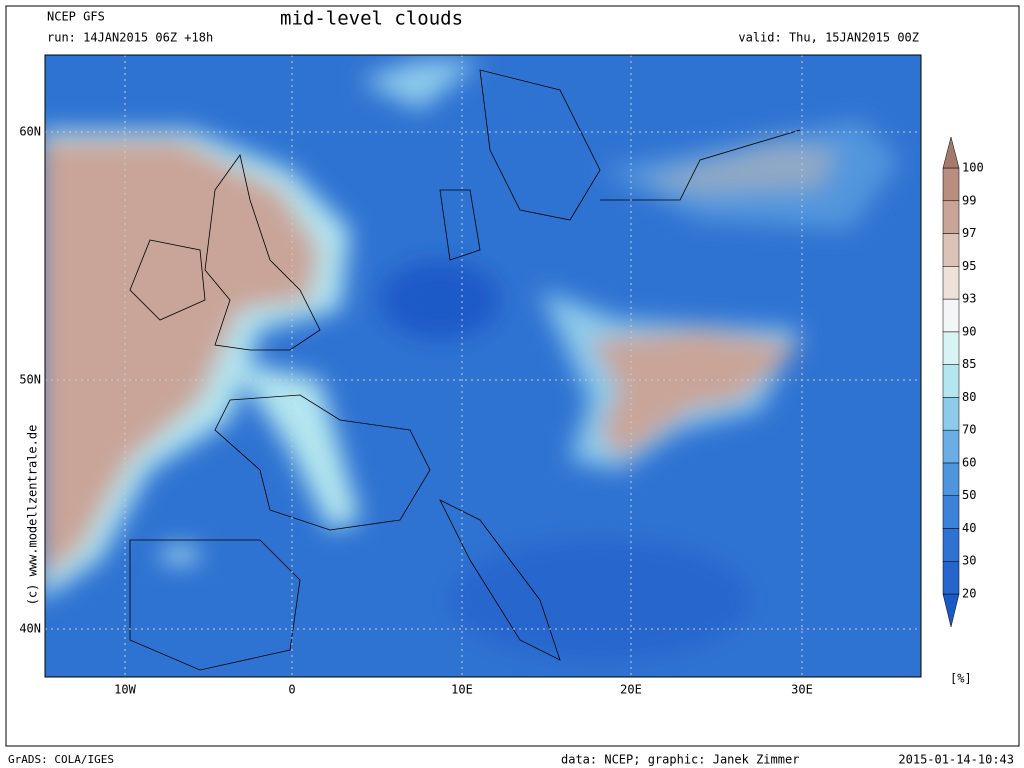 This screenshot has width=1024, height=768. Describe the element at coordinates (973, 168) in the screenshot. I see `colorbar-label: 100` at that location.